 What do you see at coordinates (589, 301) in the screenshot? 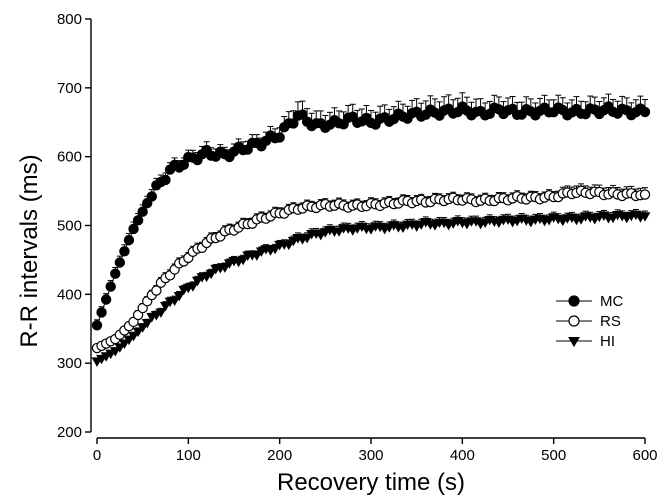
I see `legend-item-mc: MC` at bounding box center [589, 301].